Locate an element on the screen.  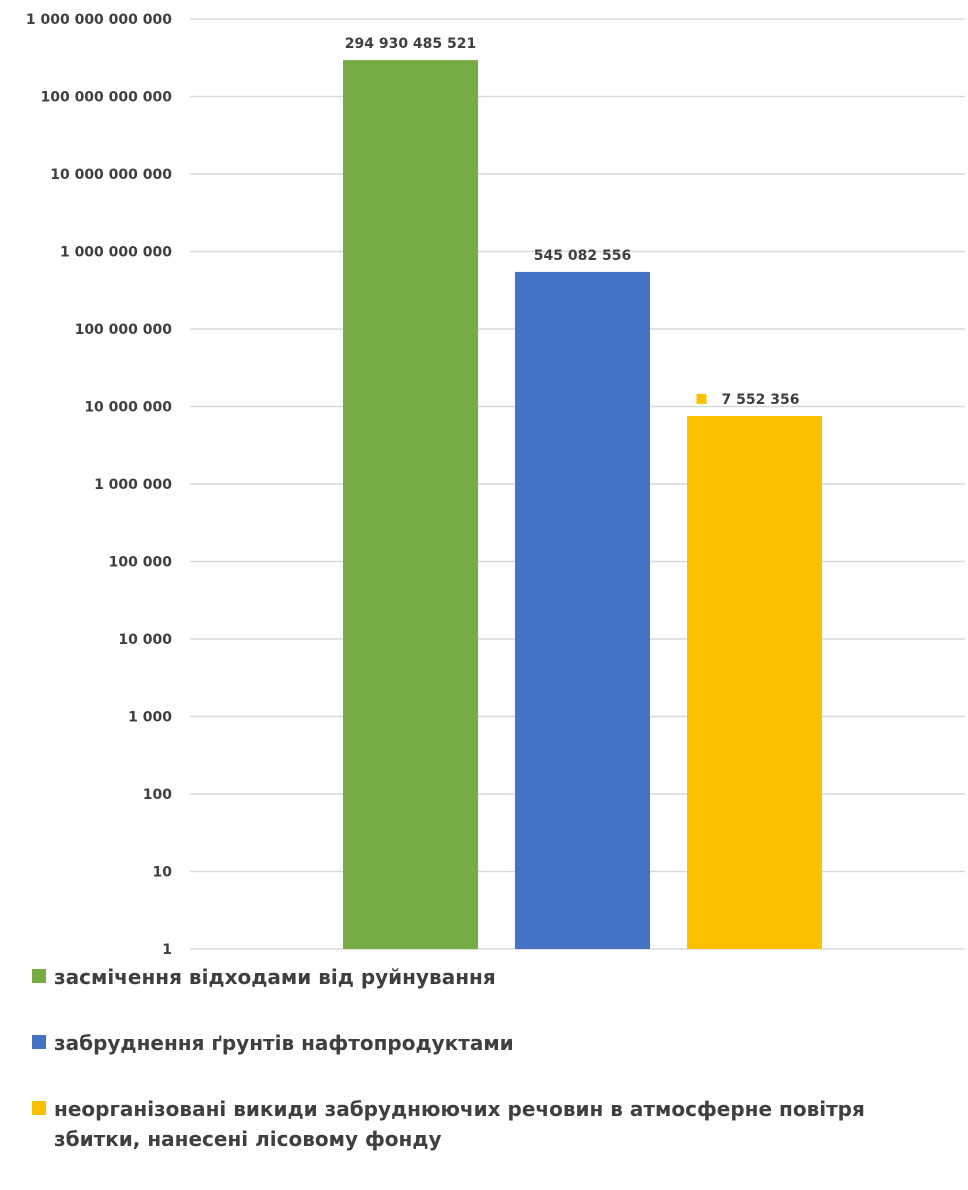
legend-item-soil: забруднення ґрунтів нафтопродуктами is located at coordinates (497, 1043).